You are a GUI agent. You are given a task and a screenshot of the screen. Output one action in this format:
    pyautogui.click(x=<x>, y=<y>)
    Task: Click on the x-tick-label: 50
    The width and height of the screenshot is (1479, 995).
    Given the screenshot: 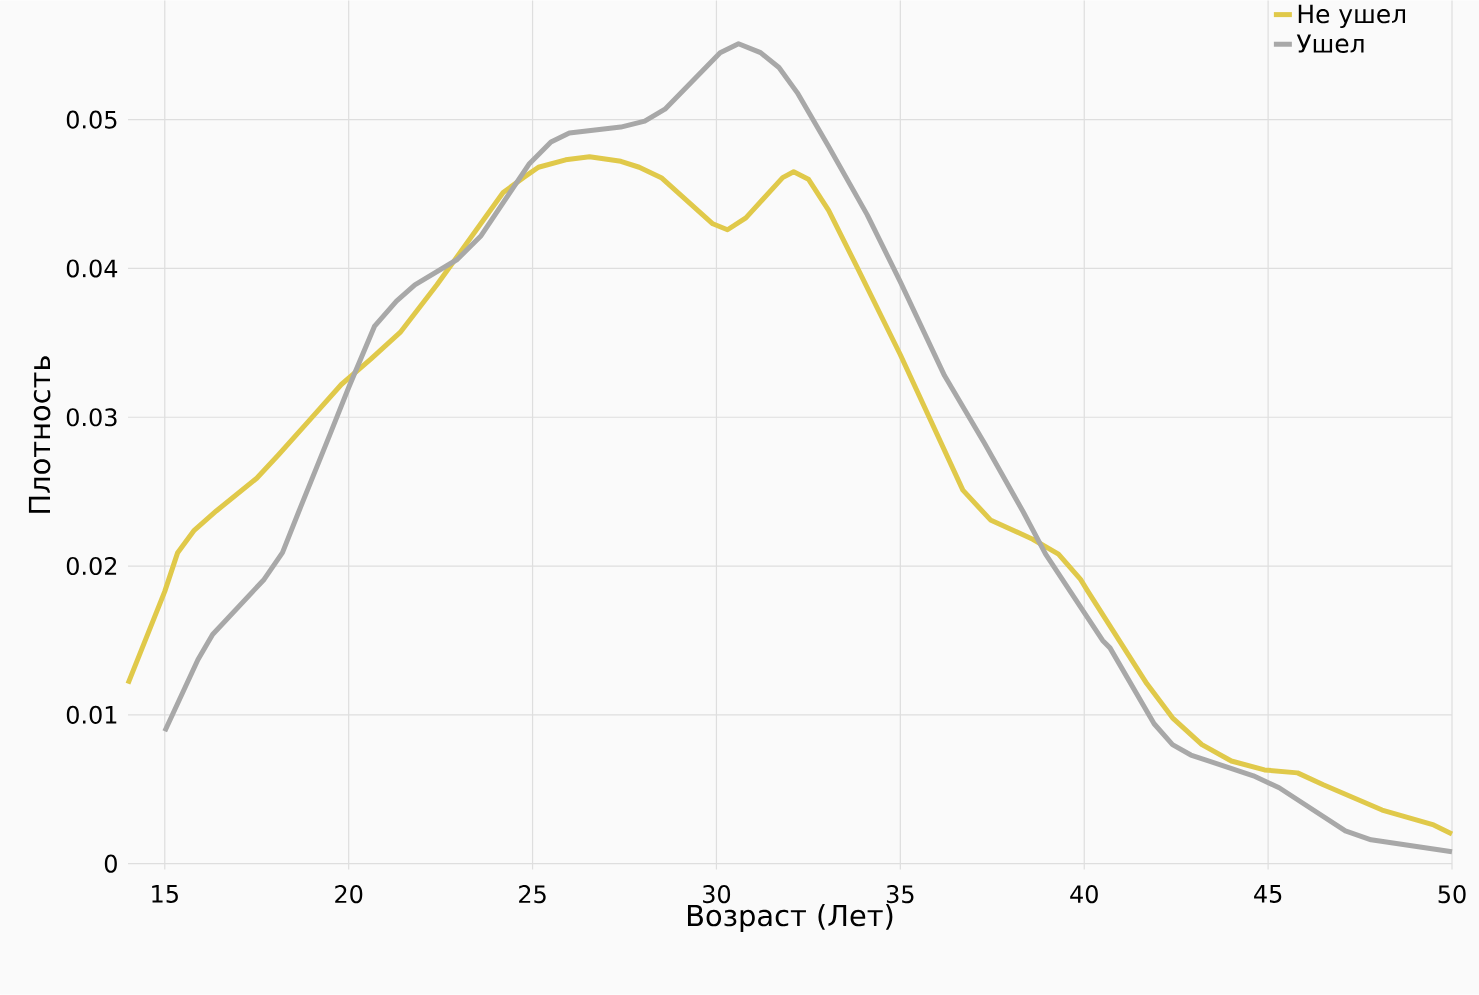 What is the action you would take?
    pyautogui.click(x=1452, y=894)
    